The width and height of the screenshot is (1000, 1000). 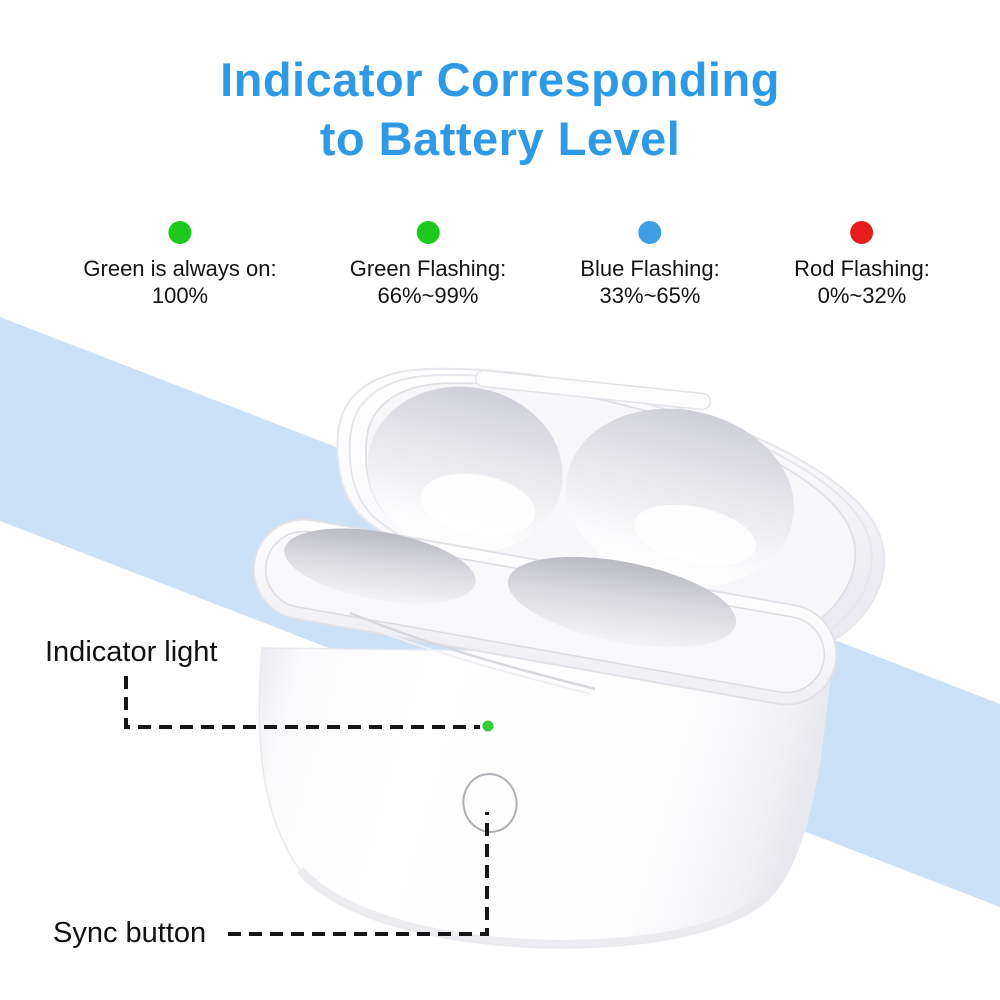 I want to click on legend-range: 66%~99%, so click(x=428, y=295).